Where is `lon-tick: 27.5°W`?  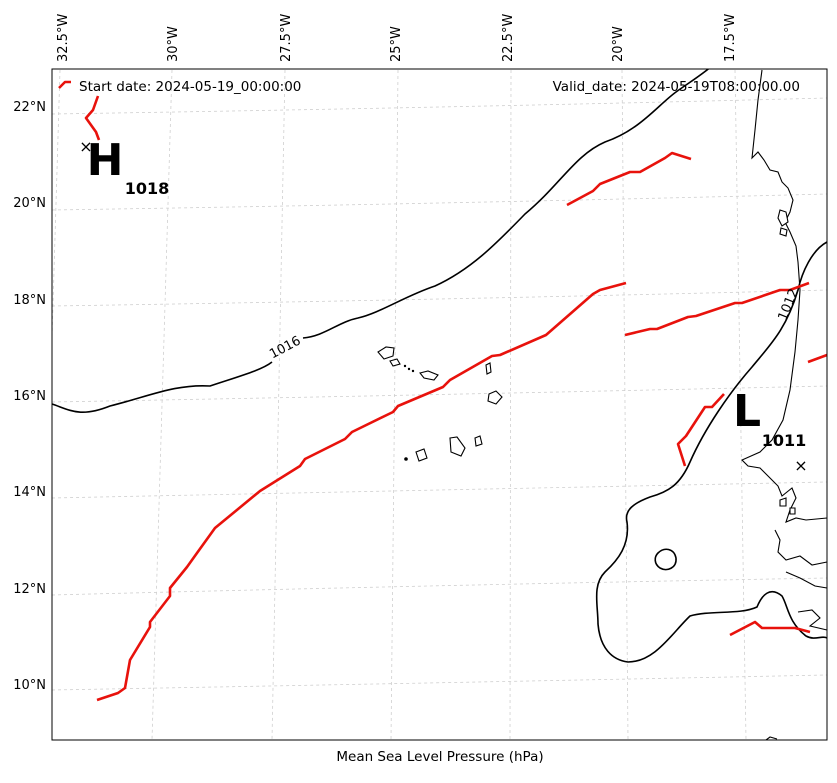
lon-tick: 27.5°W is located at coordinates (286, 38).